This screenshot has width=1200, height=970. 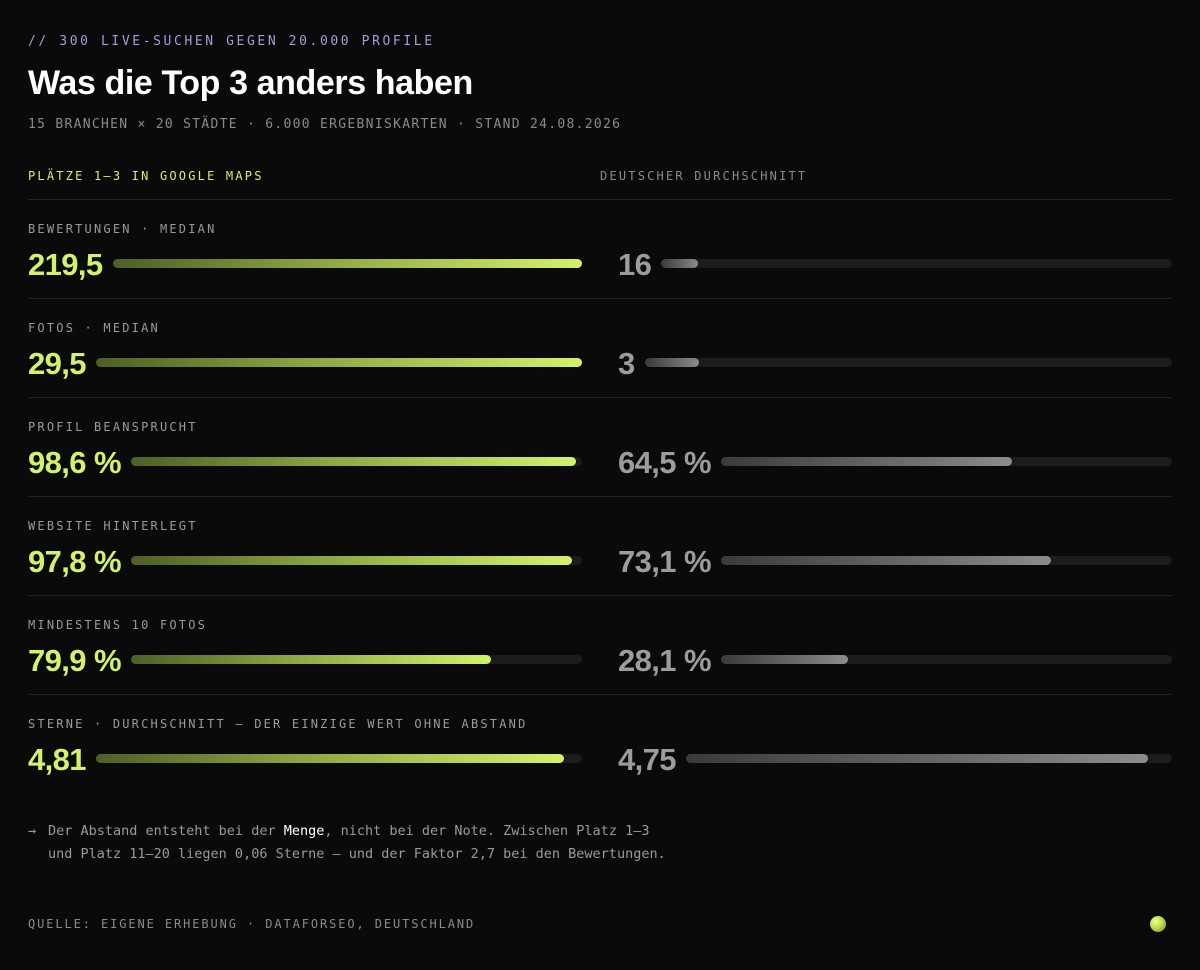 What do you see at coordinates (304, 831) in the screenshot?
I see `footnote-highlight: Menge` at bounding box center [304, 831].